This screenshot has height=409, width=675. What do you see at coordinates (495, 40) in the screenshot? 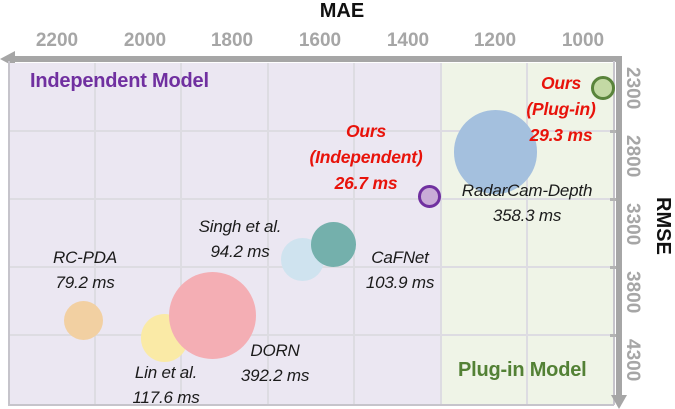
I see `x-tick-label: 1200` at bounding box center [495, 40].